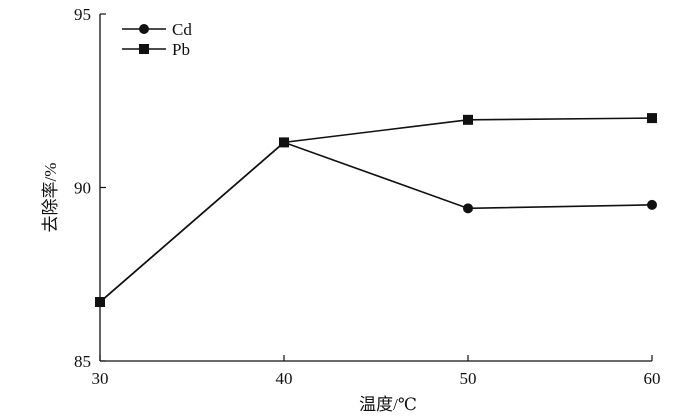 The image size is (700, 419). What do you see at coordinates (100, 378) in the screenshot?
I see `x-tick-label: 30` at bounding box center [100, 378].